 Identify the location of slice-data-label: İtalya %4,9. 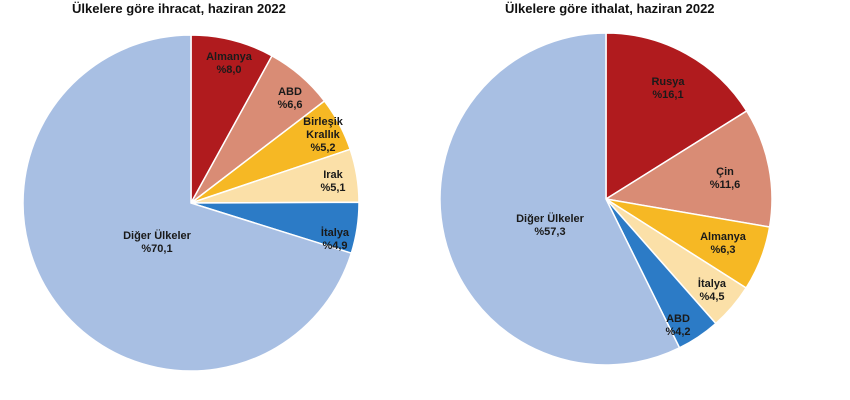
(335, 239).